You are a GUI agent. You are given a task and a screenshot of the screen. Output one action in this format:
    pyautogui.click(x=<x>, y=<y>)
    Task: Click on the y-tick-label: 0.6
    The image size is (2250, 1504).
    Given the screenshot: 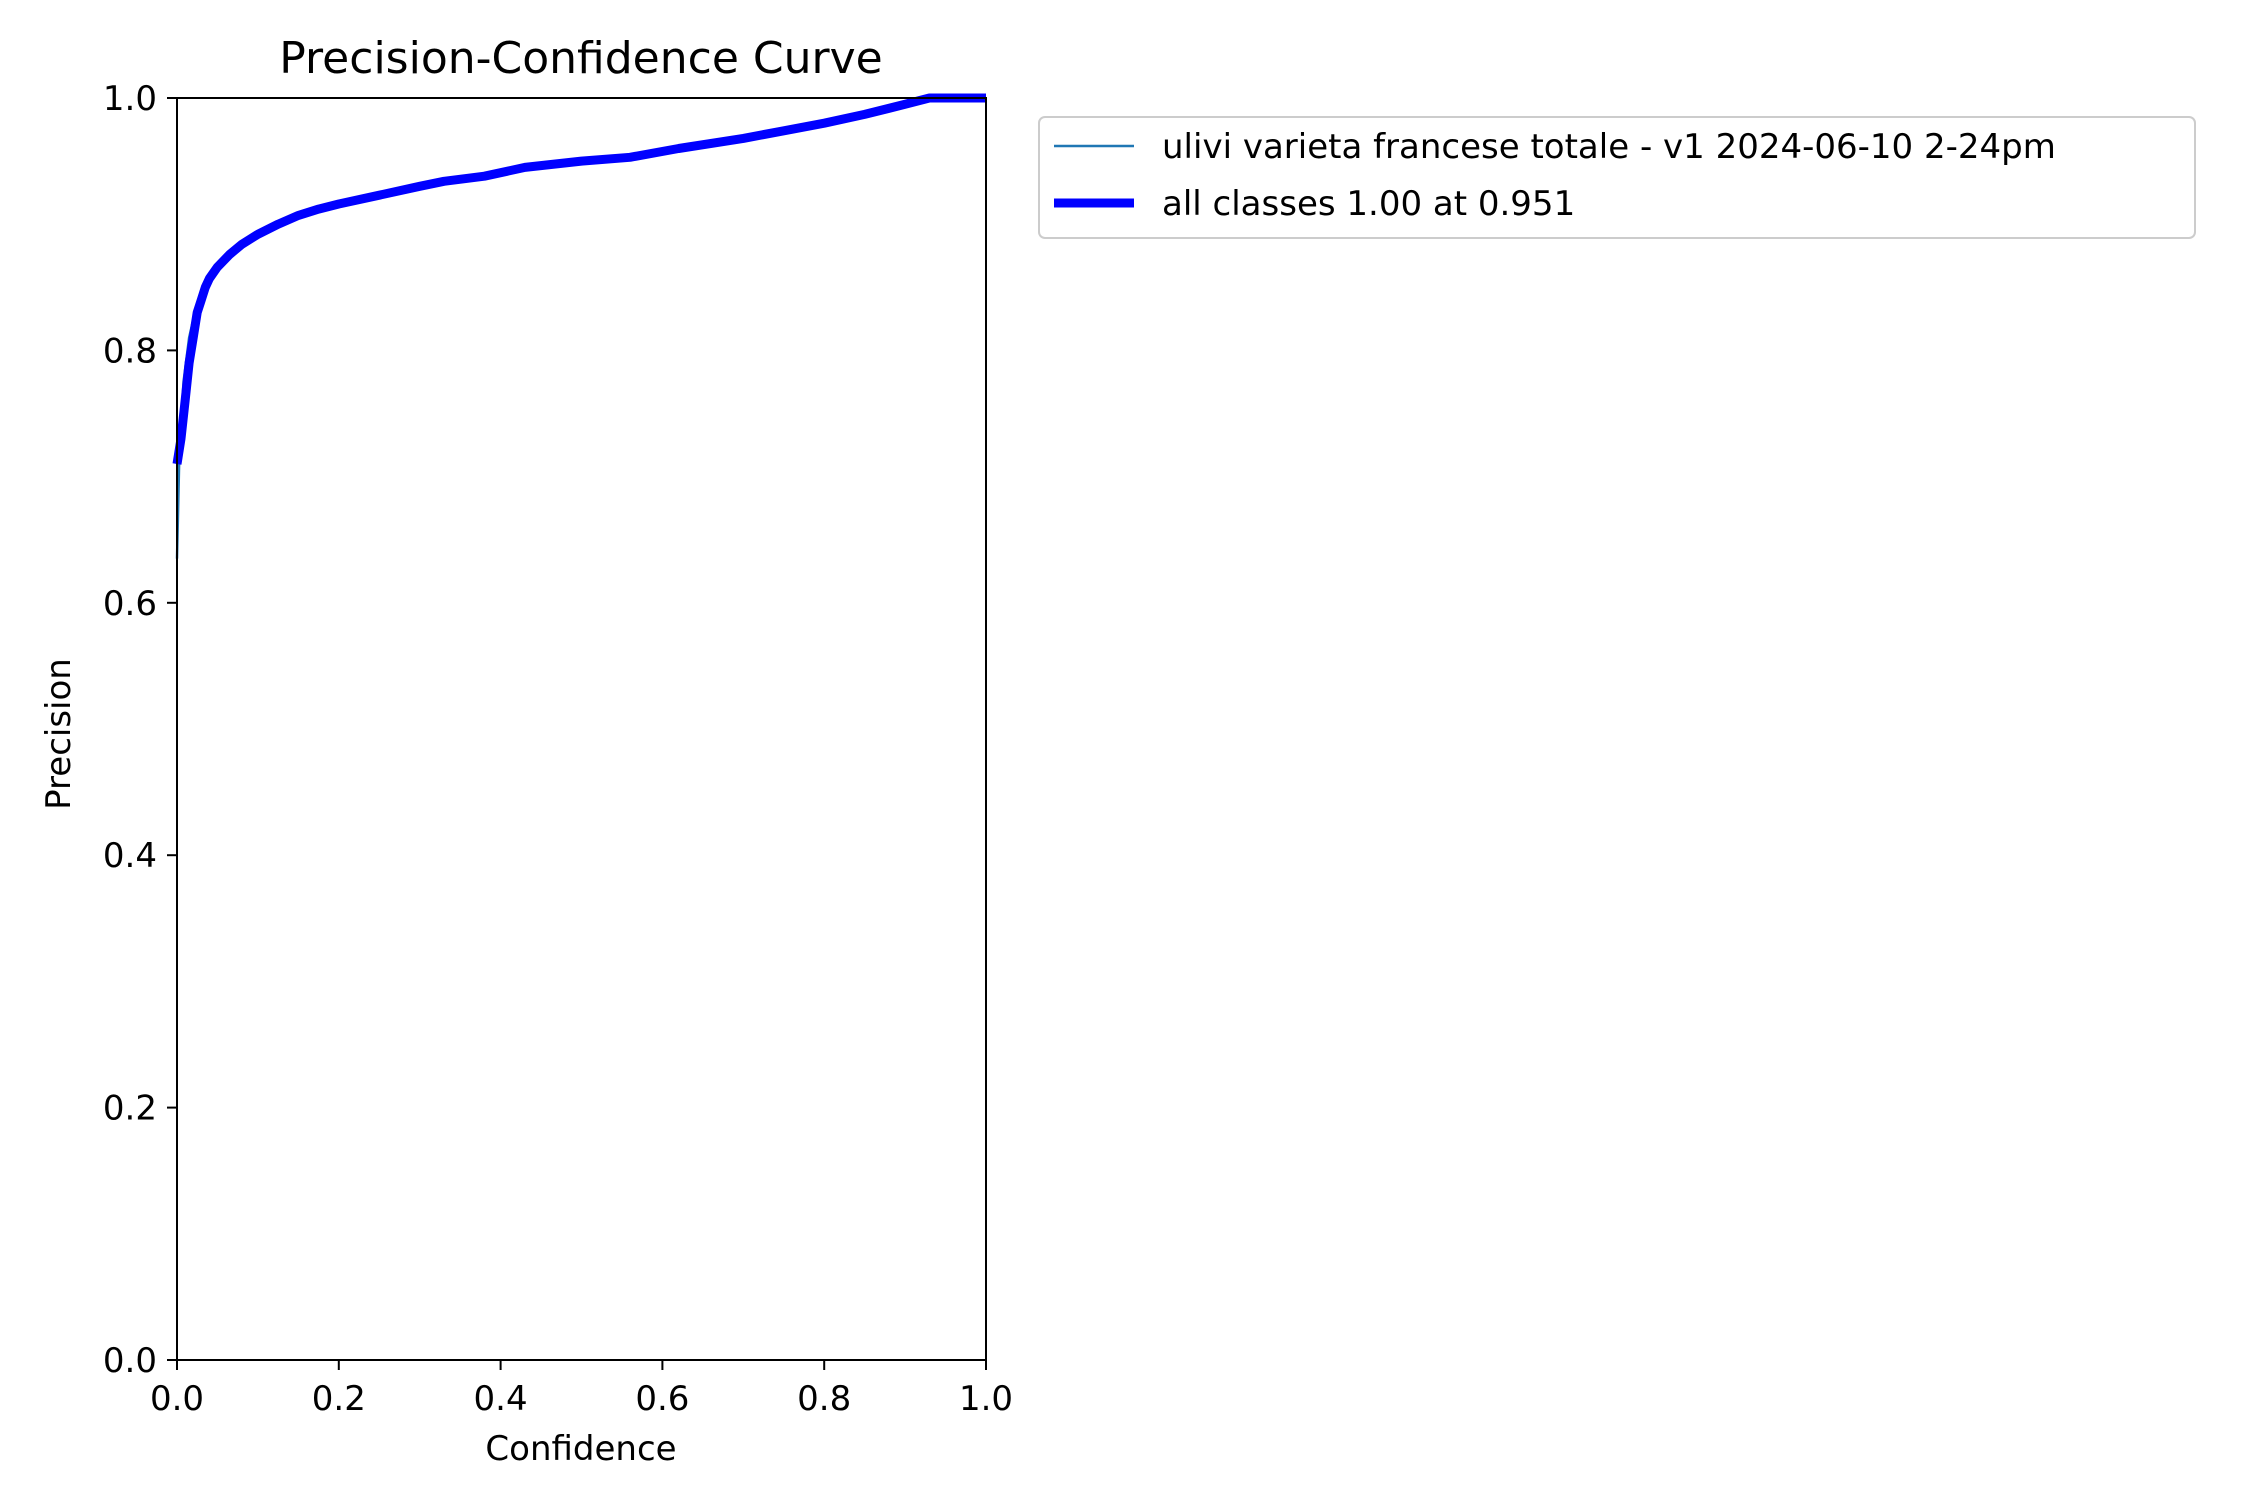 What is the action you would take?
    pyautogui.click(x=130, y=604)
    